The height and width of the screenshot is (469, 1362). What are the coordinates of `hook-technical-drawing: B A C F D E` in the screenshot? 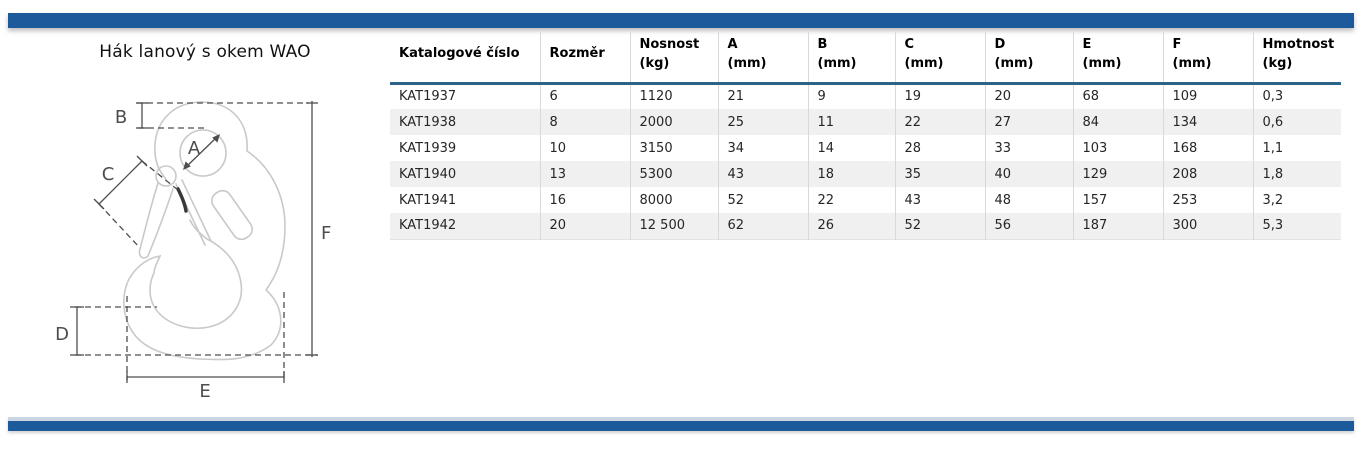 It's located at (193, 251).